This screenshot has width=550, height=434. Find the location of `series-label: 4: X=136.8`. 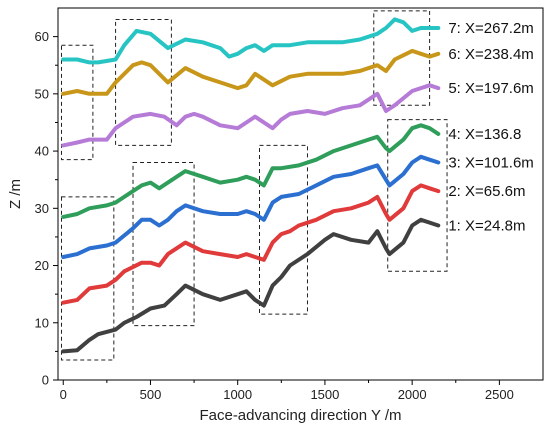

series-label: 4: X=136.8 is located at coordinates (484, 134).